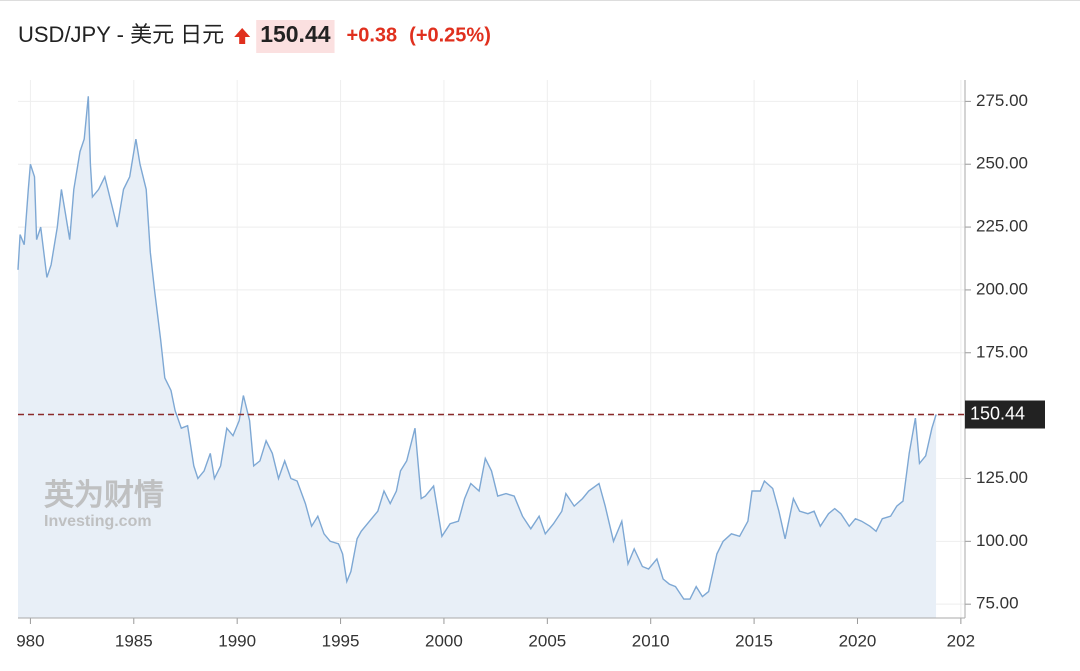 The height and width of the screenshot is (671, 1080). Describe the element at coordinates (121, 34) in the screenshot. I see `symbol: USD/JPY - 美元 日元` at that location.